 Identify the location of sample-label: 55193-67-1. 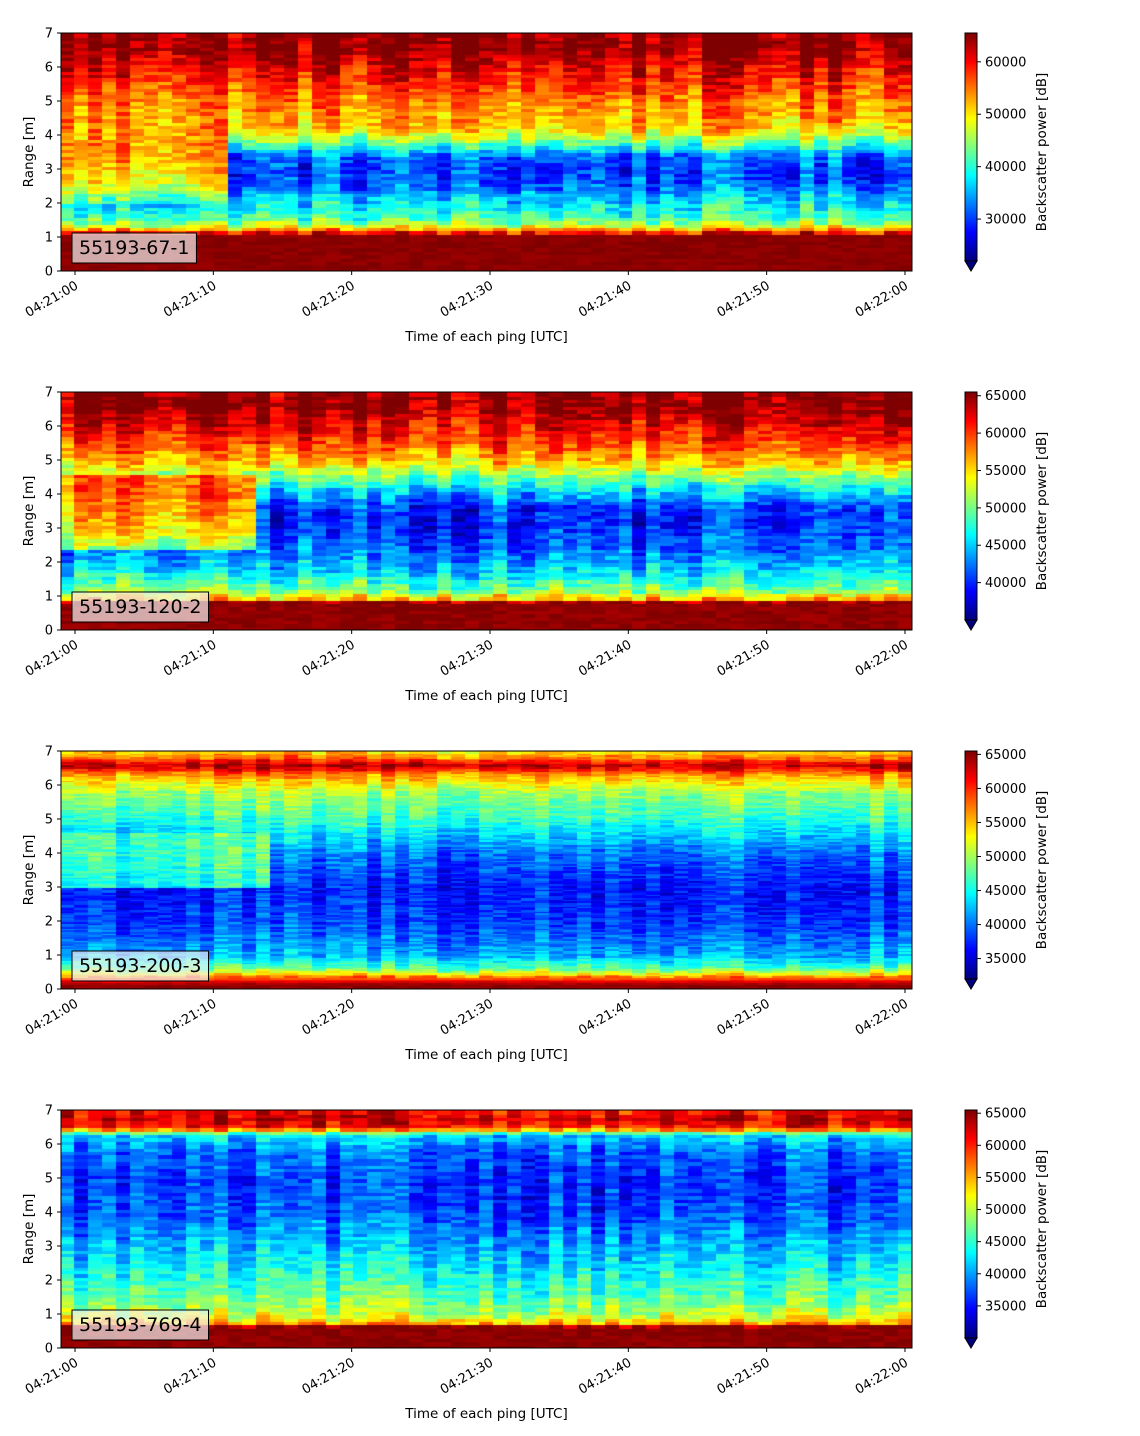
(134, 248).